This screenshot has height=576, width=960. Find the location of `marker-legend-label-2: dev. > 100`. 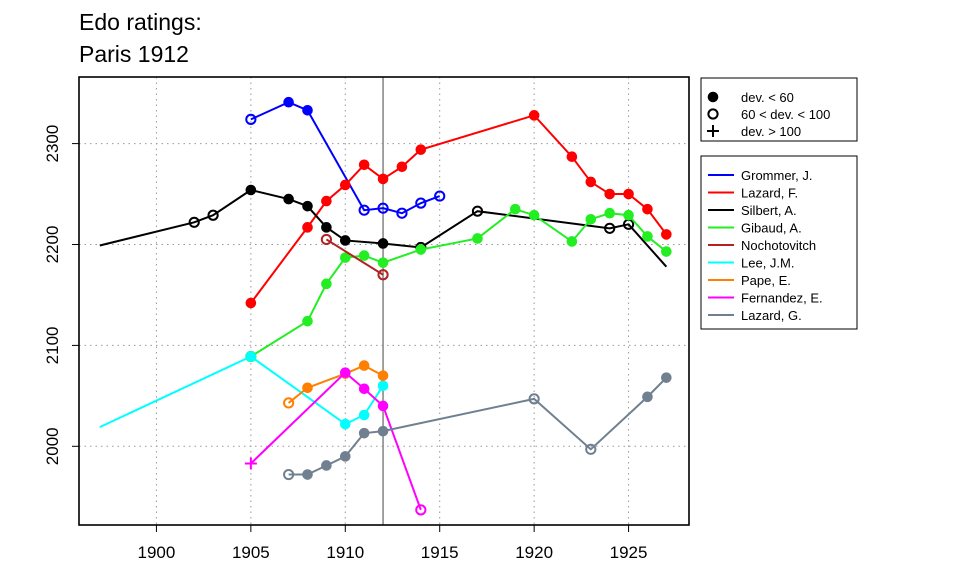

marker-legend-label-2: dev. > 100 is located at coordinates (771, 131).